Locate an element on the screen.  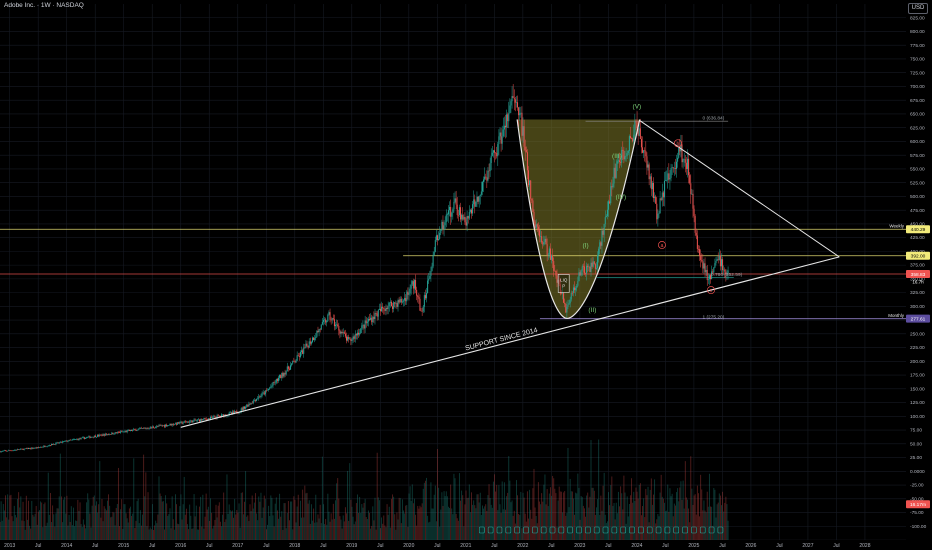
cup-curve is located at coordinates (578, 219).